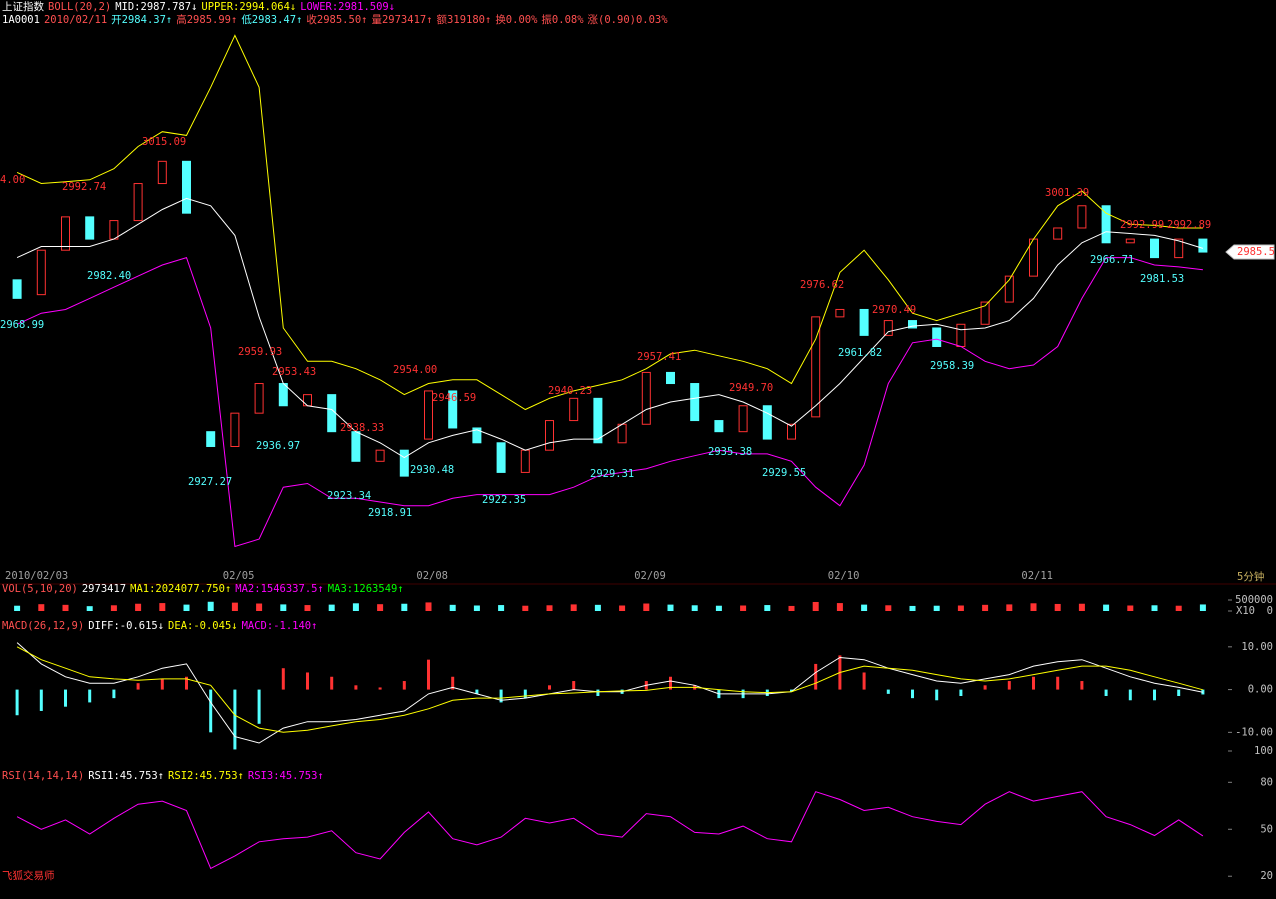 The height and width of the screenshot is (899, 1276). Describe the element at coordinates (126, 626) in the screenshot. I see `legend-item: DIFF:-0.615↓` at that location.